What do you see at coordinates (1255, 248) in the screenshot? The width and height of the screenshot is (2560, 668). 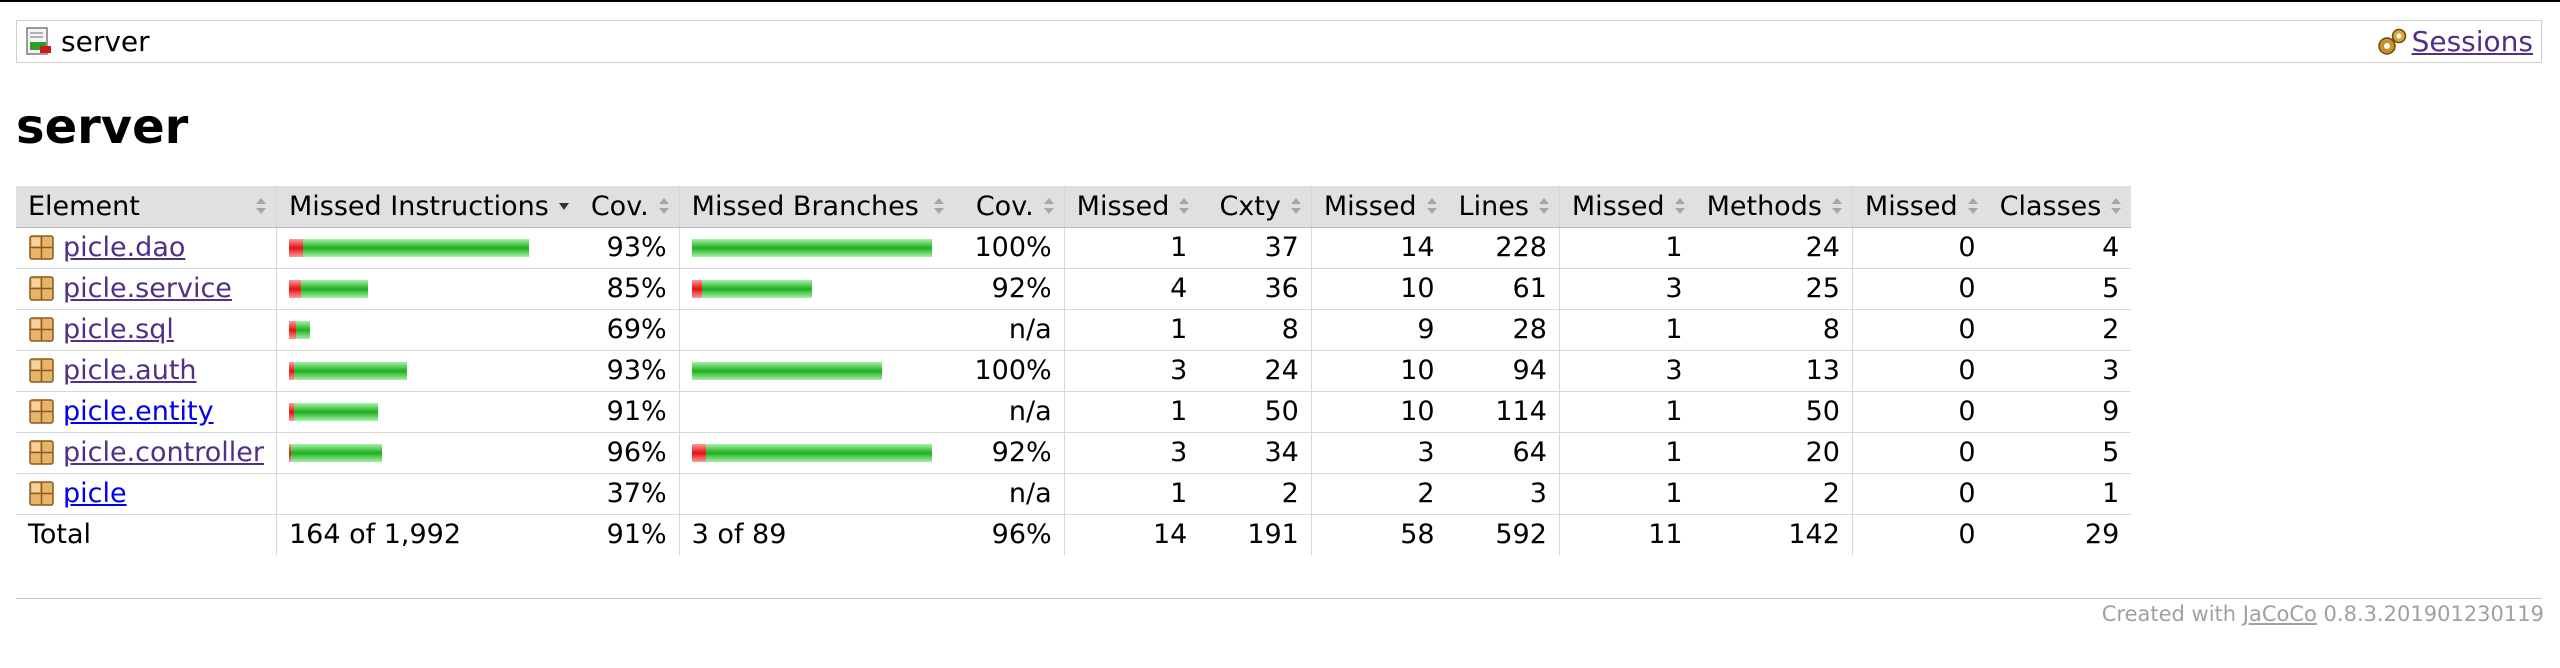 I see `cxty: 37` at bounding box center [1255, 248].